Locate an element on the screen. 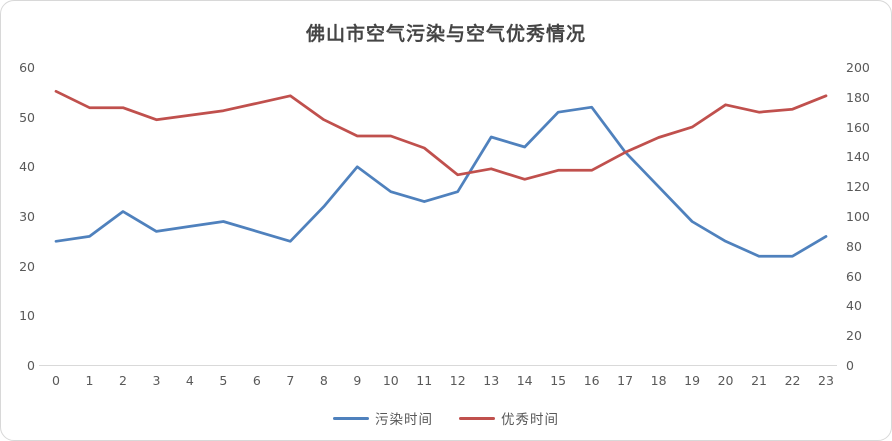 This screenshot has height=441, width=892. tick-label: 17 is located at coordinates (625, 380).